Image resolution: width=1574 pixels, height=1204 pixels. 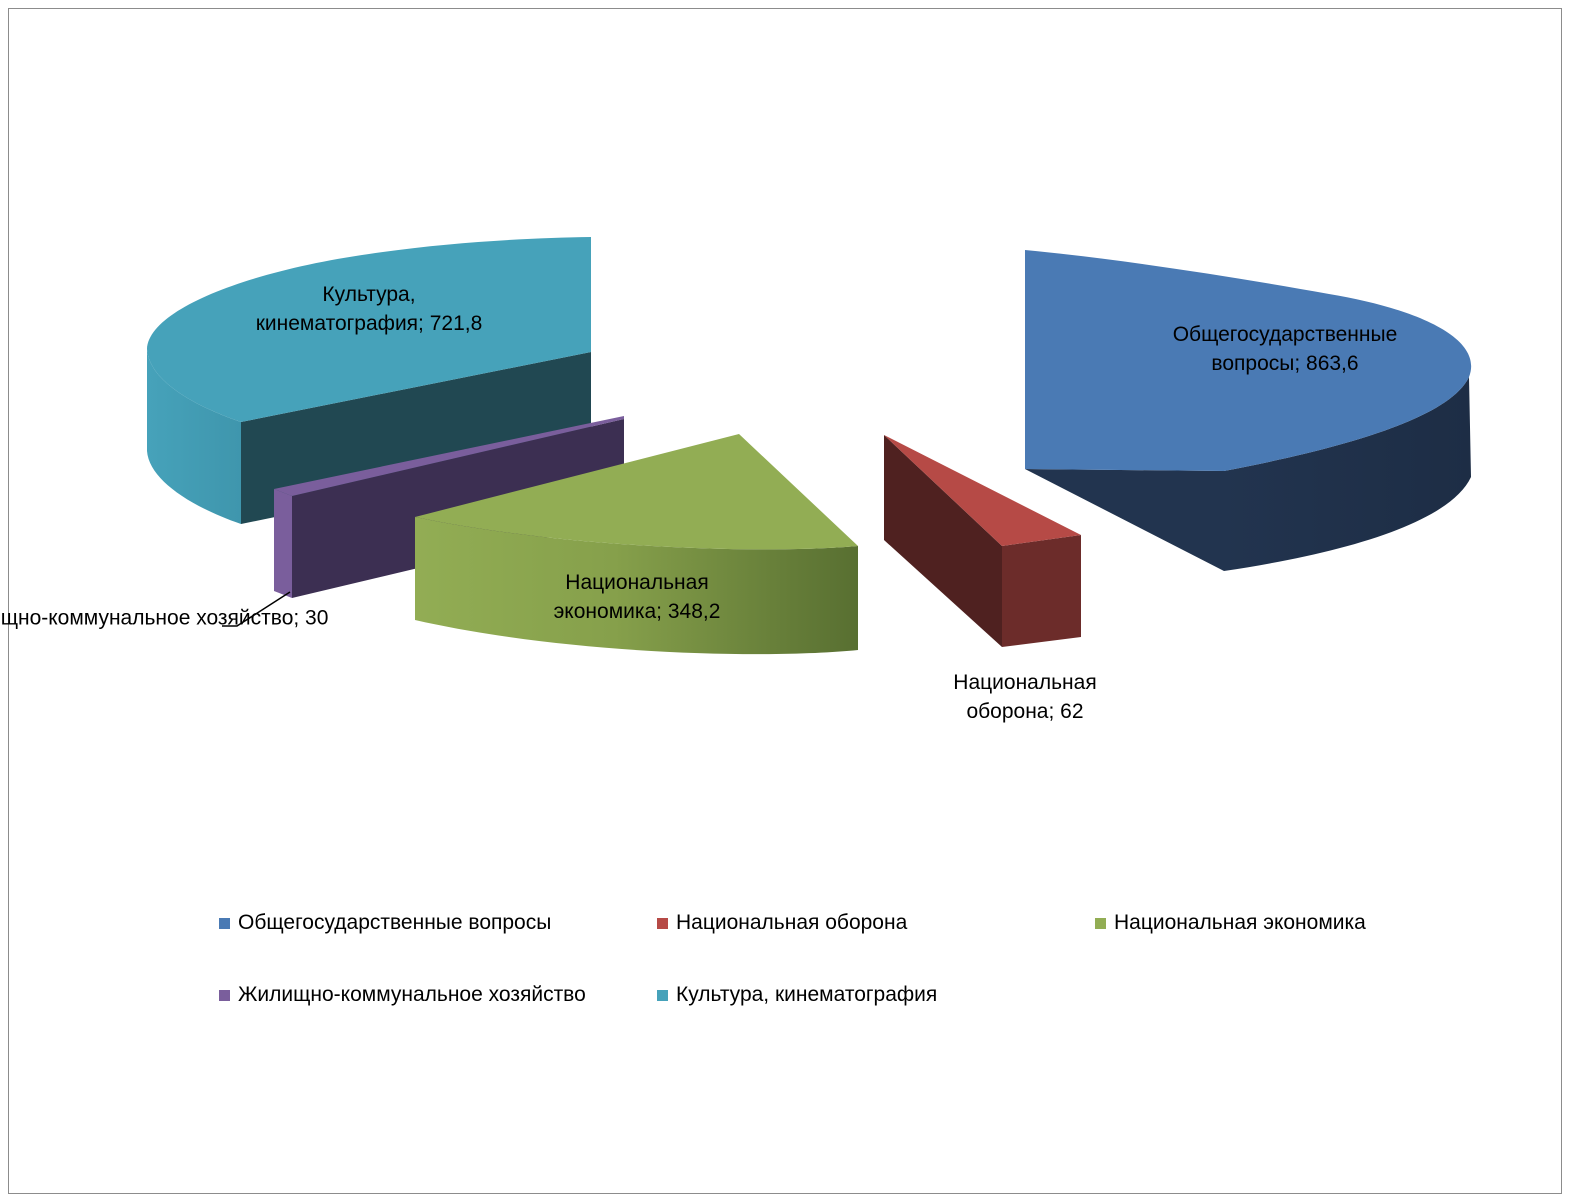 I want to click on legend-label: Общегосударственные вопросы, so click(x=395, y=922).